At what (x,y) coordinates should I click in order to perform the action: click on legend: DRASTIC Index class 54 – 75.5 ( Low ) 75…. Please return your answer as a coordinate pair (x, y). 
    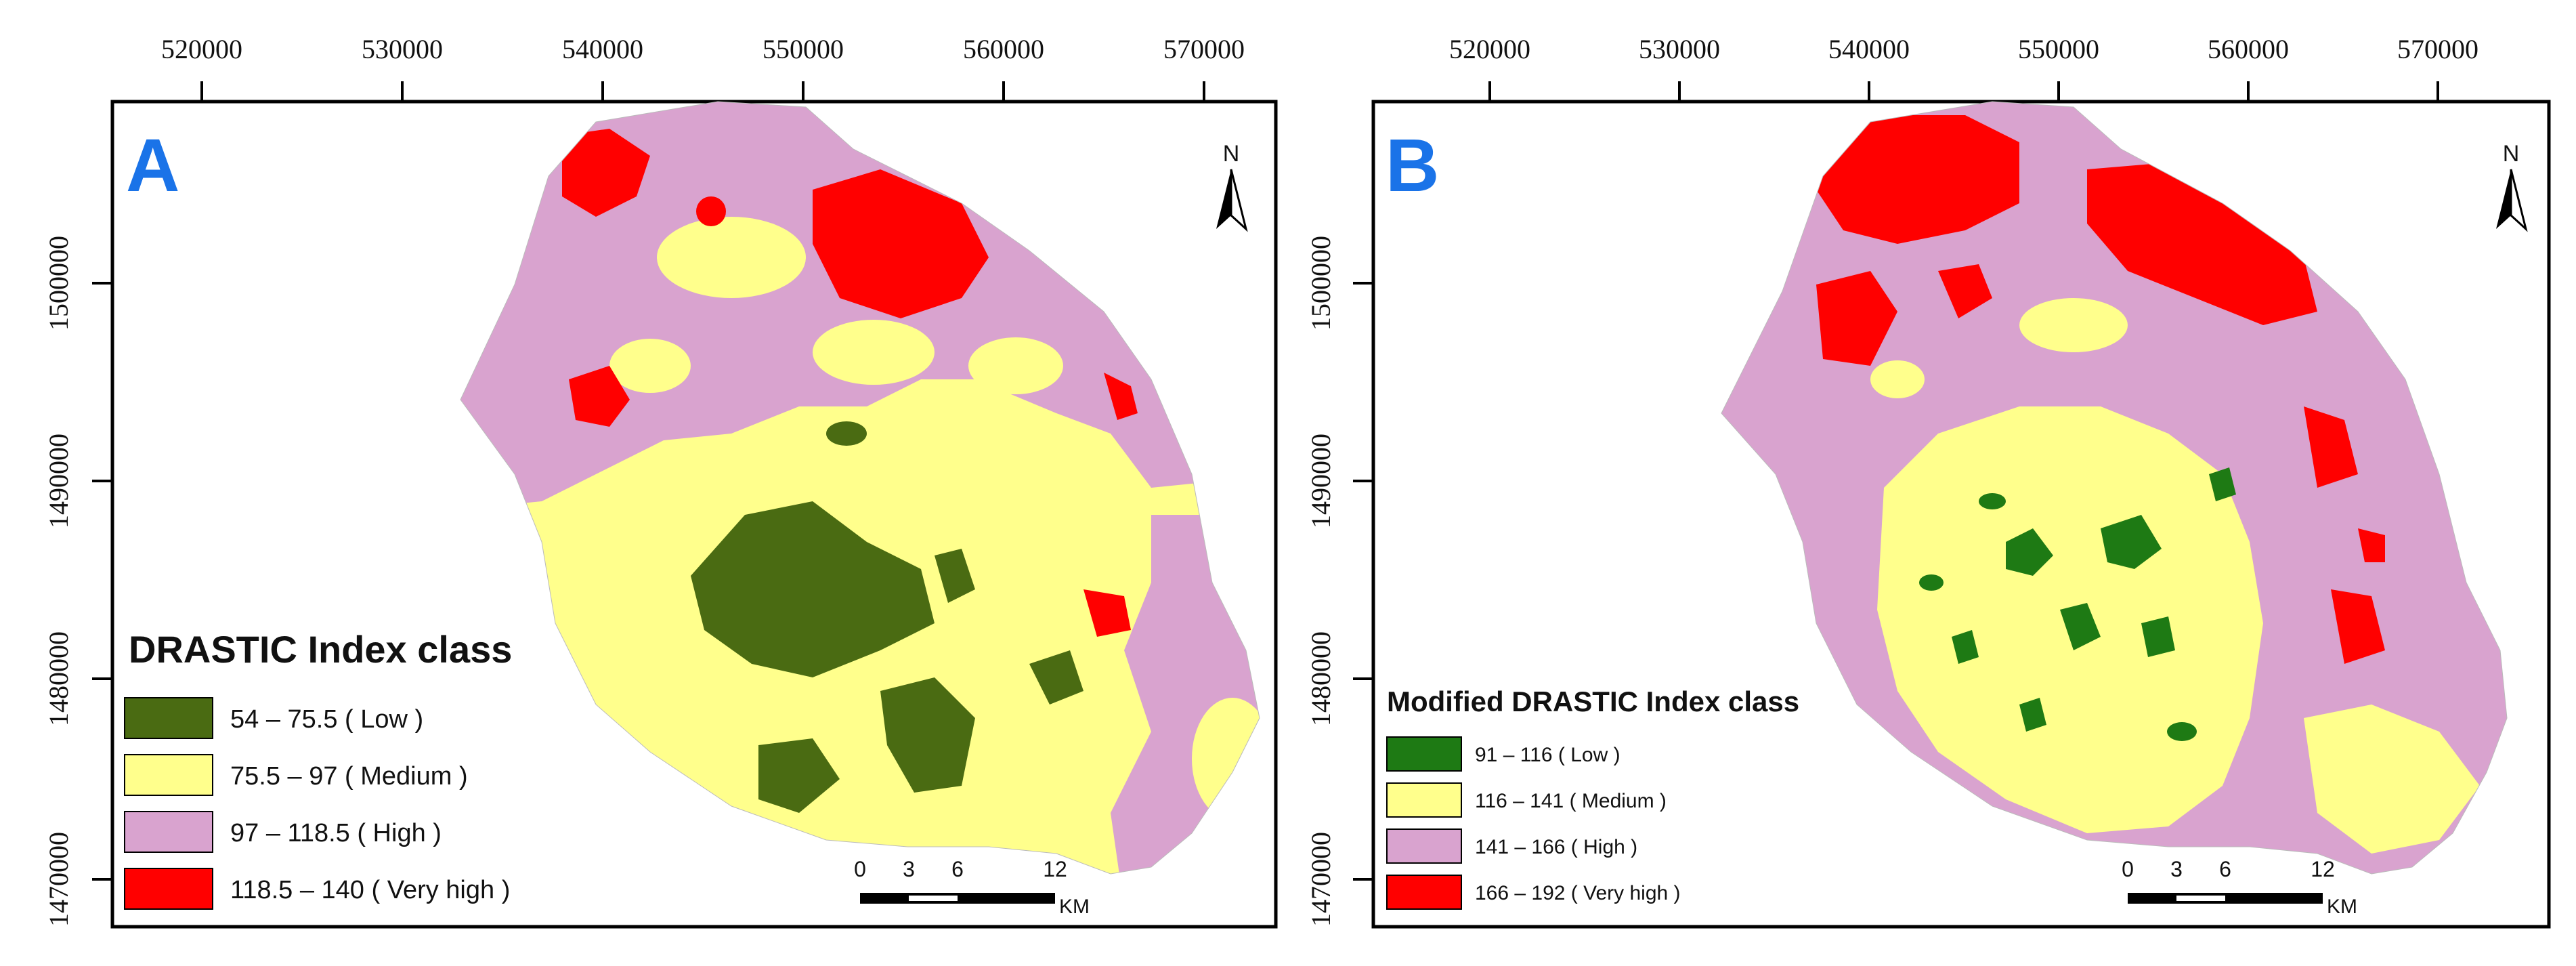
    Looking at the image, I should click on (318, 769).